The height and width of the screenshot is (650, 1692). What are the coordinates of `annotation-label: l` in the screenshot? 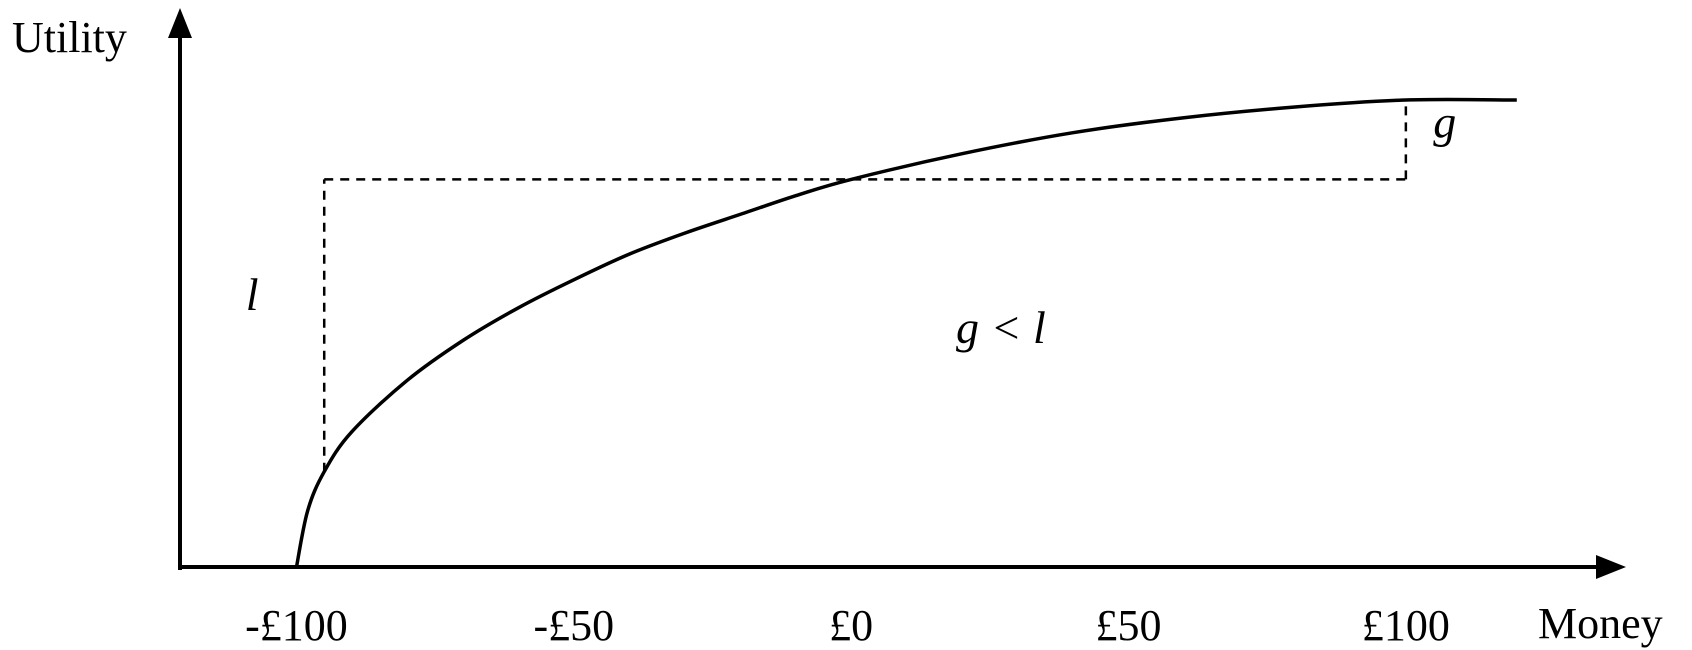 It's located at (252, 294).